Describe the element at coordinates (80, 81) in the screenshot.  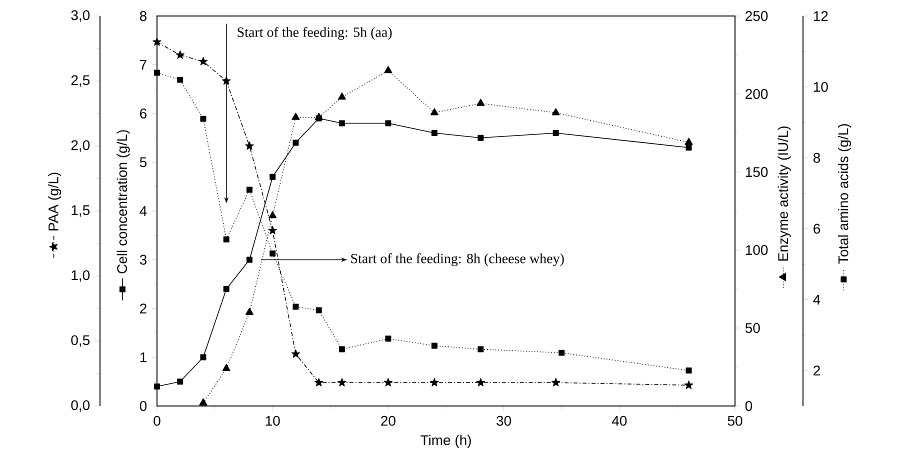
I see `y-tick-label: 2,5` at that location.